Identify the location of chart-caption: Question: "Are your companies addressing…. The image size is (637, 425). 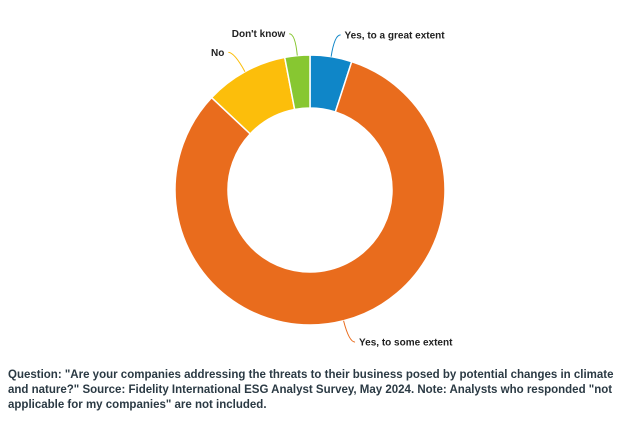
(311, 390).